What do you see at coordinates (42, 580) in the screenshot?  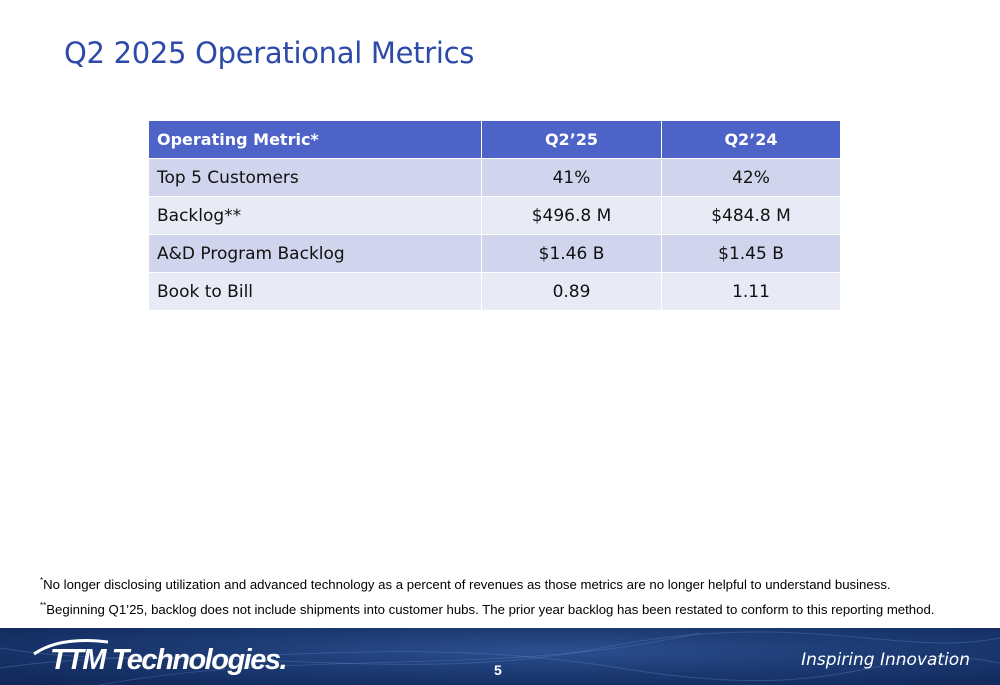 I see `footnote-marker: *` at bounding box center [42, 580].